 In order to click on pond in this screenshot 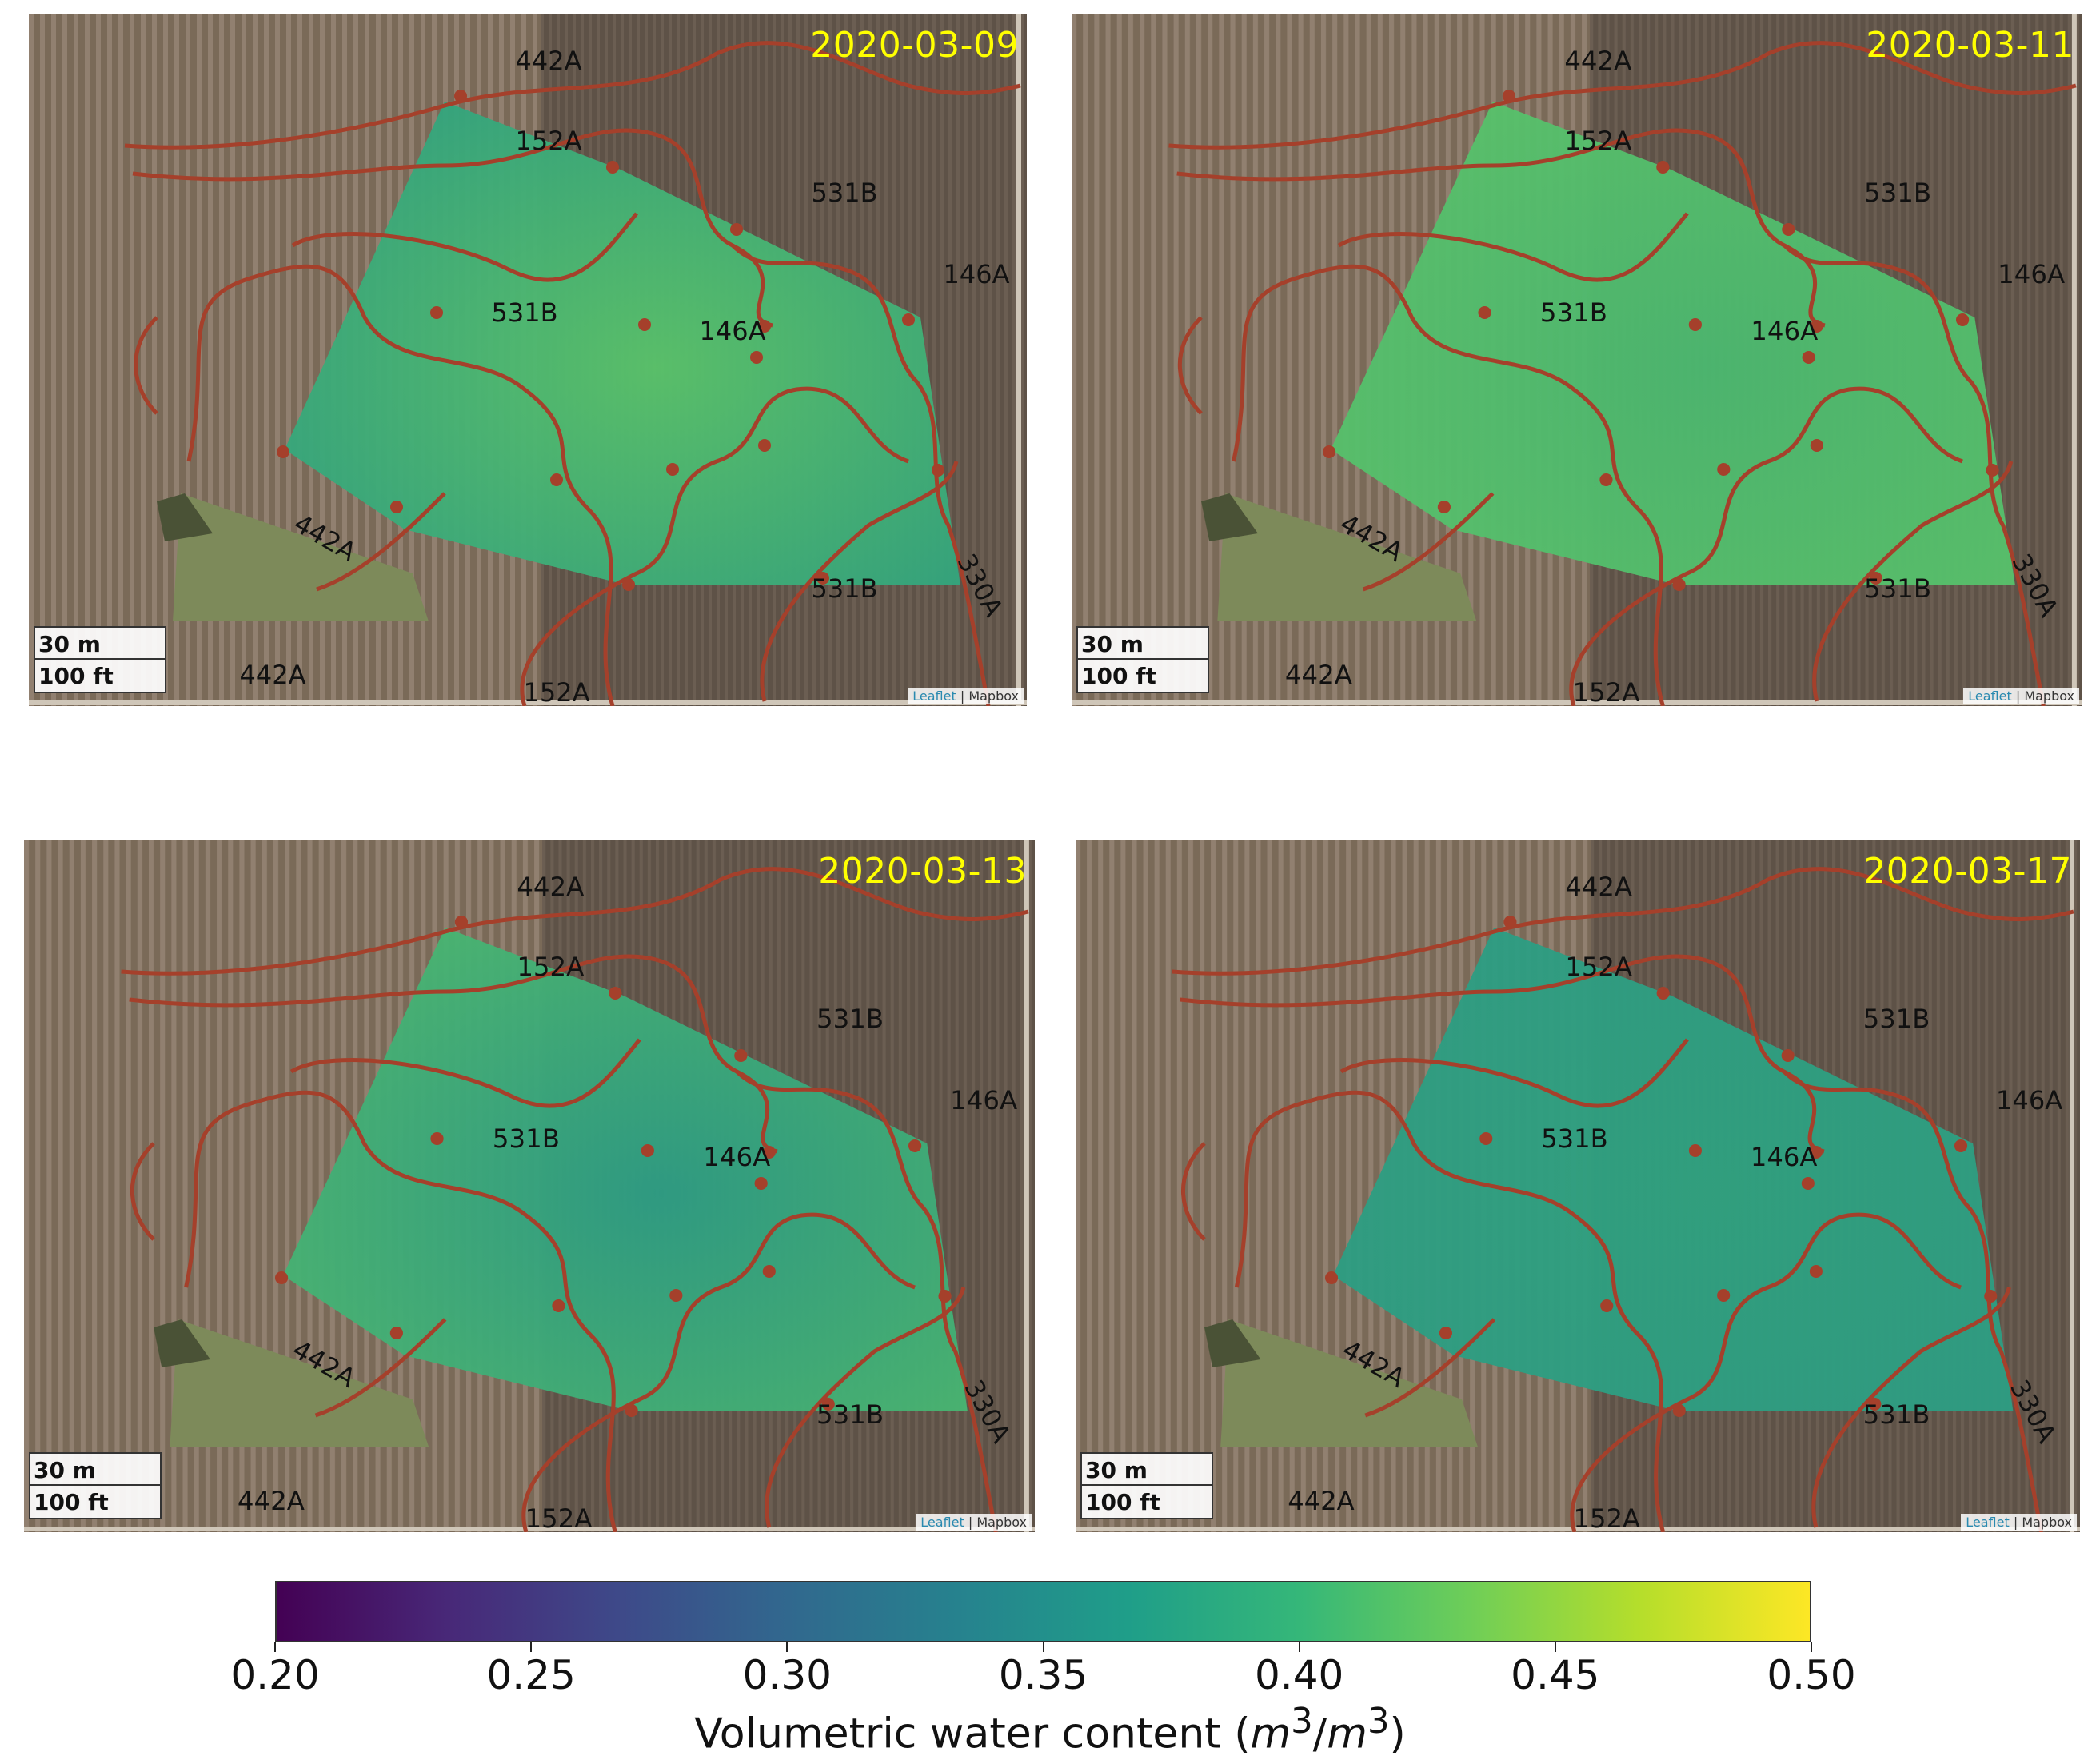, I will do `click(182, 1343)`.